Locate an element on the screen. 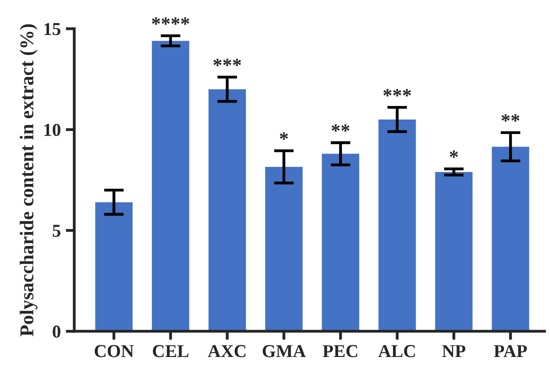 Image resolution: width=550 pixels, height=383 pixels. y-tick-label: 5 is located at coordinates (56, 230).